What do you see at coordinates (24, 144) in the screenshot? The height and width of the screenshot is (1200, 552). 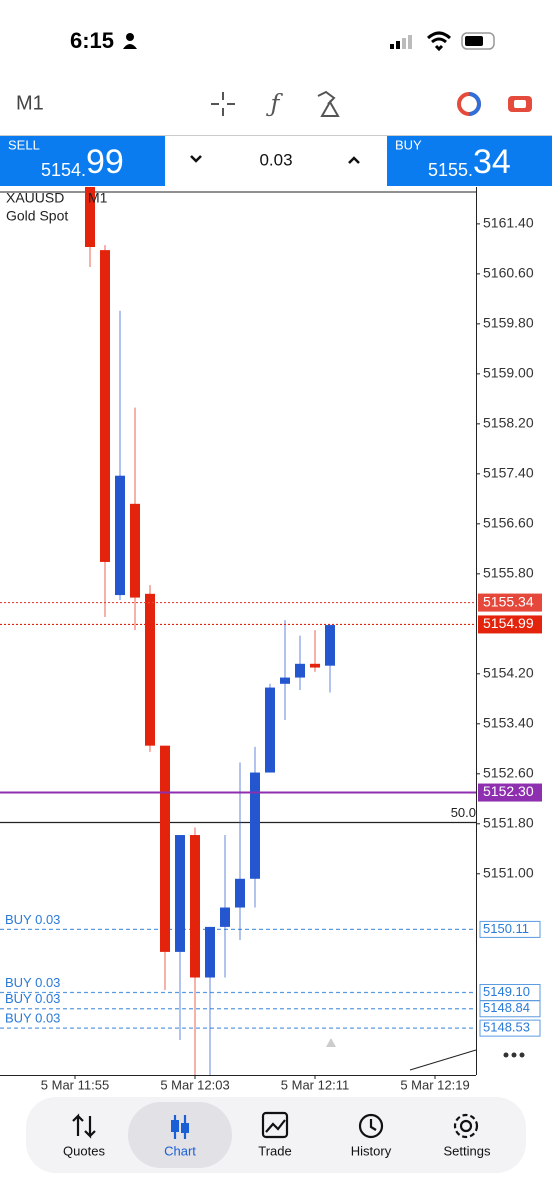 I see `sell-label: SELL` at bounding box center [24, 144].